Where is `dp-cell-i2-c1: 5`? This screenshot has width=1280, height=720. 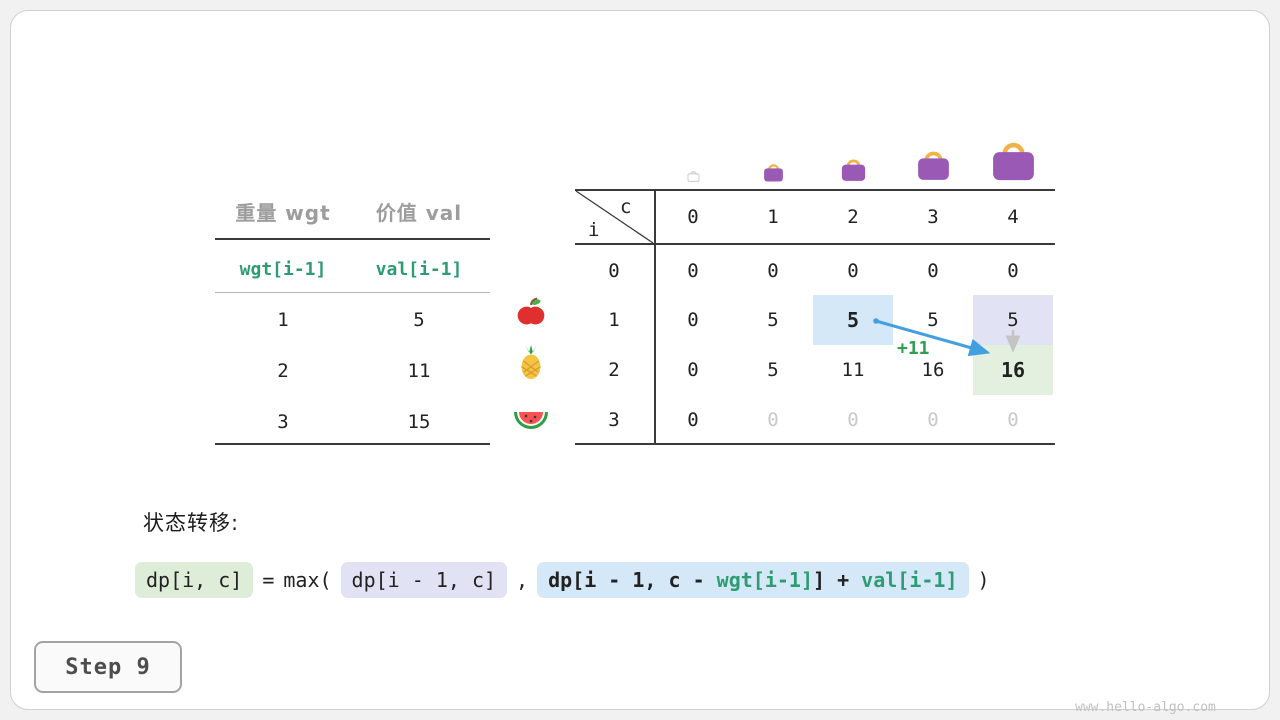
dp-cell-i2-c1: 5 is located at coordinates (773, 370).